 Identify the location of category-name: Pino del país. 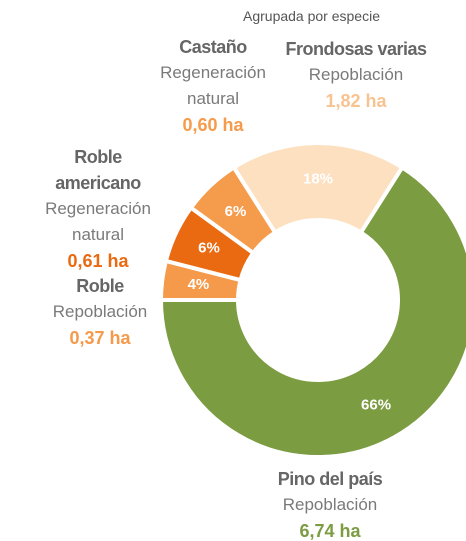
(330, 479).